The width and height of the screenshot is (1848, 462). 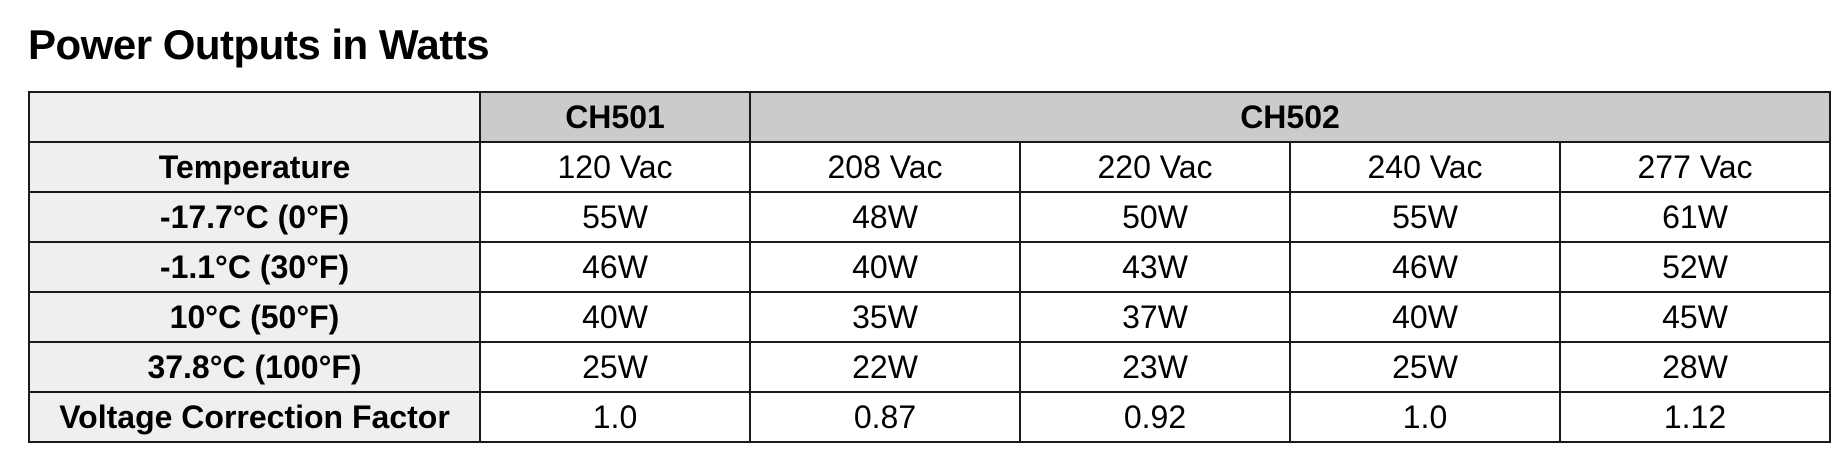 What do you see at coordinates (1695, 317) in the screenshot?
I see `table-cell: 45W` at bounding box center [1695, 317].